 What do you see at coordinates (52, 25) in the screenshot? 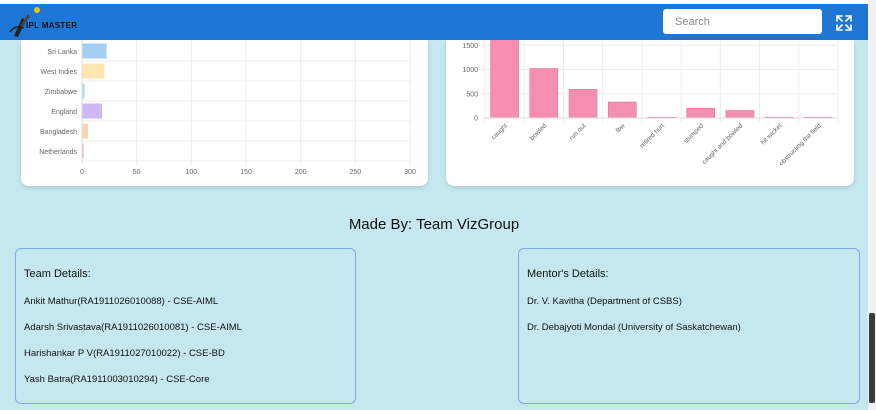
I see `logo-text: IPL MASTER` at bounding box center [52, 25].